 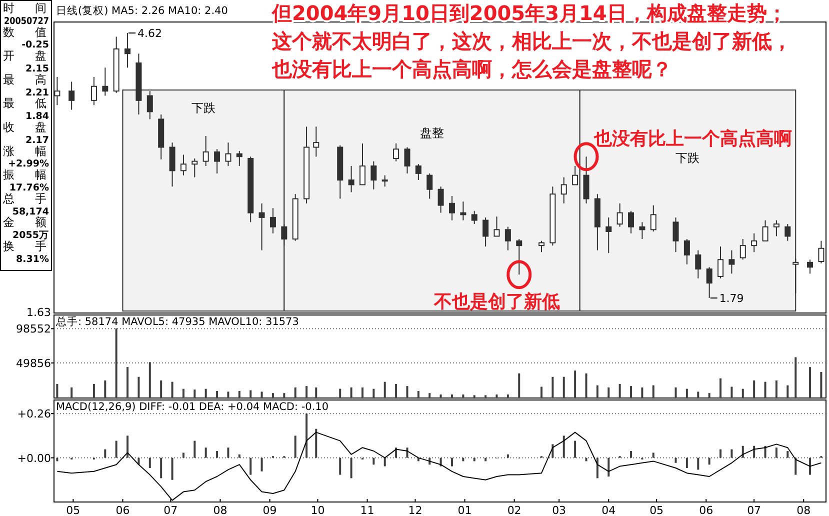 What do you see at coordinates (37, 92) in the screenshot?
I see `text: 2.21` at bounding box center [37, 92].